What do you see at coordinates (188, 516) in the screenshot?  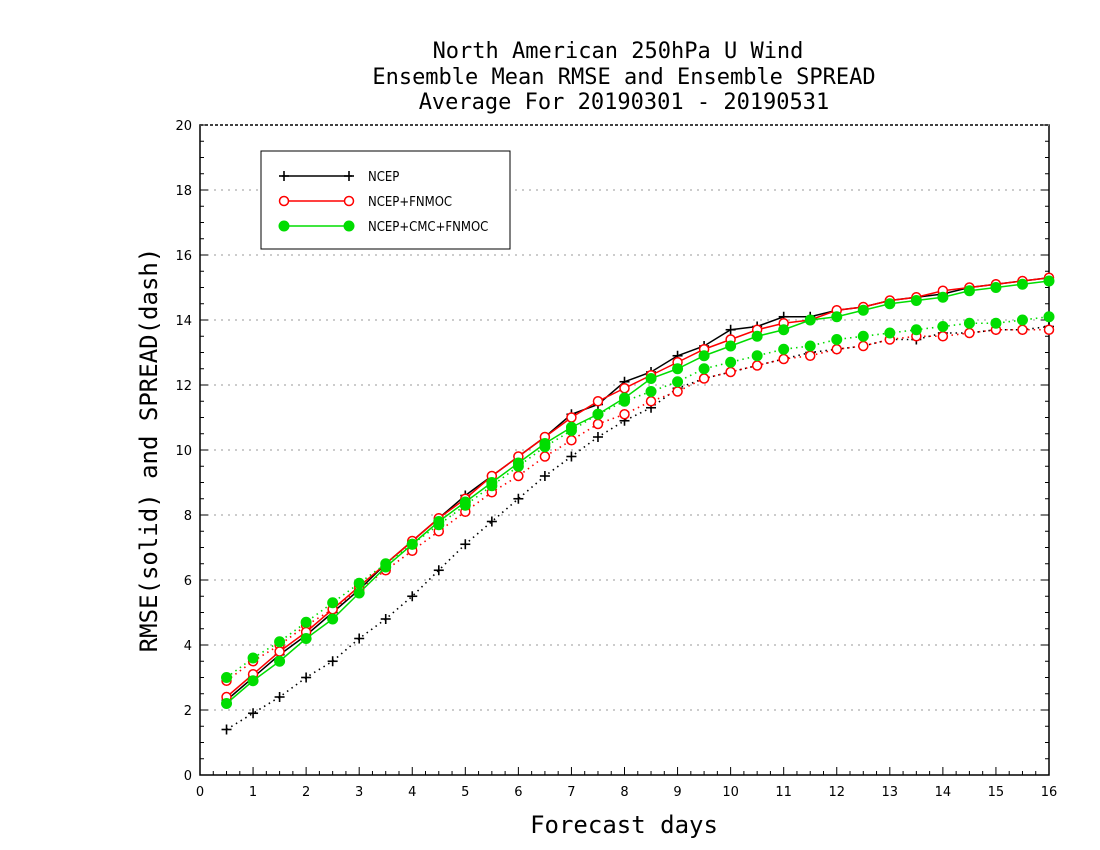 I see `y-tick-label: 8` at bounding box center [188, 516].